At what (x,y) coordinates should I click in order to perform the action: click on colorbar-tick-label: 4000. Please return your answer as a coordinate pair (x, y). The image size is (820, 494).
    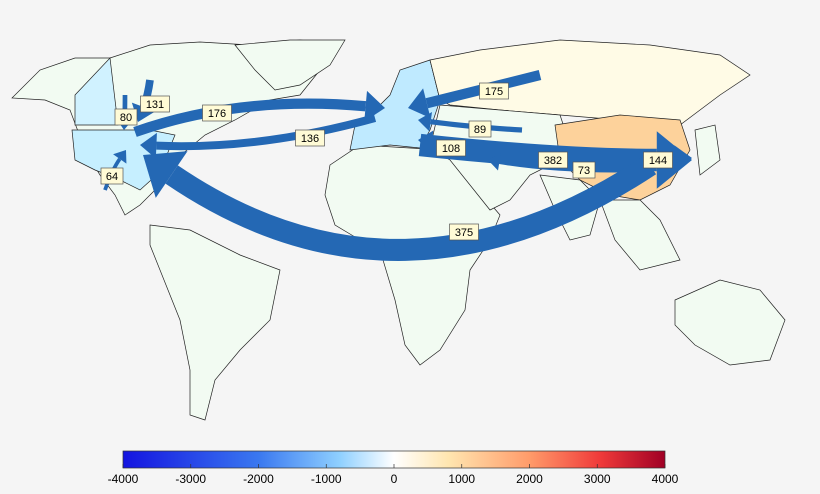
    Looking at the image, I should click on (665, 479).